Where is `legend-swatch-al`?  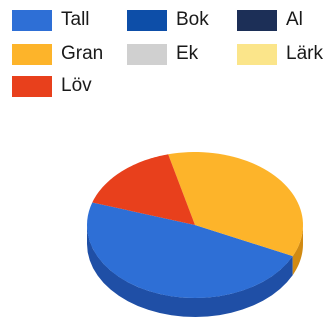
legend-swatch-al is located at coordinates (257, 20).